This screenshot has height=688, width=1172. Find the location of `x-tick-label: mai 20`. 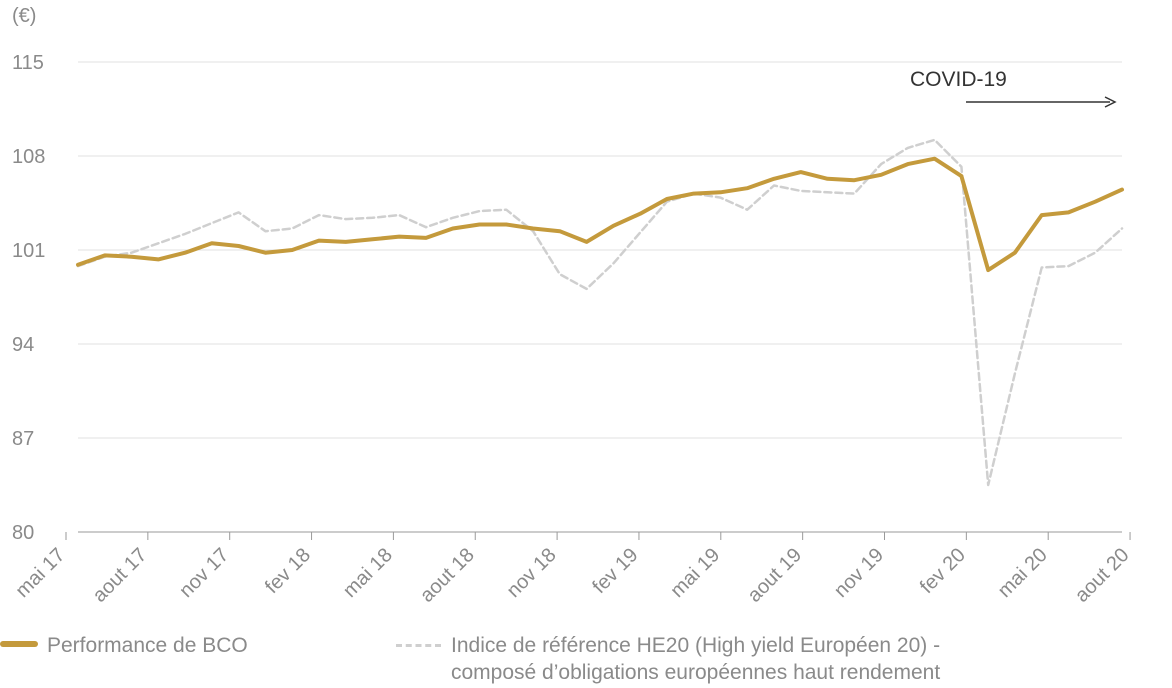

x-tick-label: mai 20 is located at coordinates (1023, 573).